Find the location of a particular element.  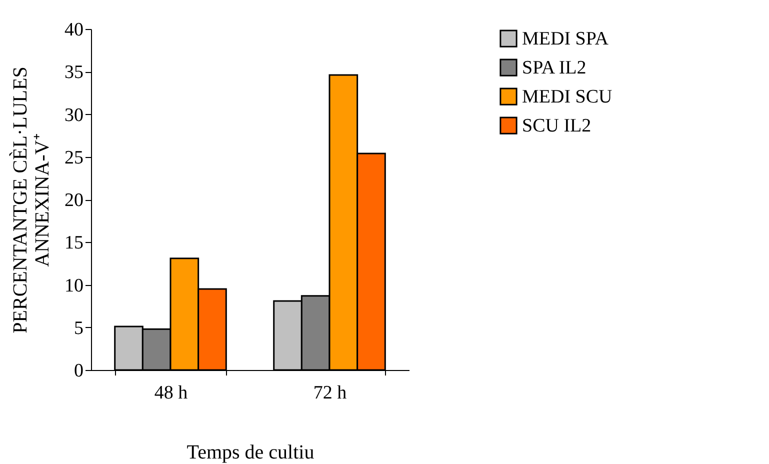

legend-label: MEDI SPA is located at coordinates (565, 39).